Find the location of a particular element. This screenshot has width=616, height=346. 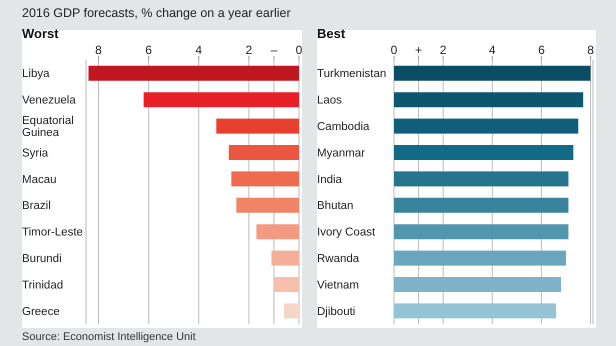

source-note: Source: Economist Intelligence Unit is located at coordinates (109, 337).